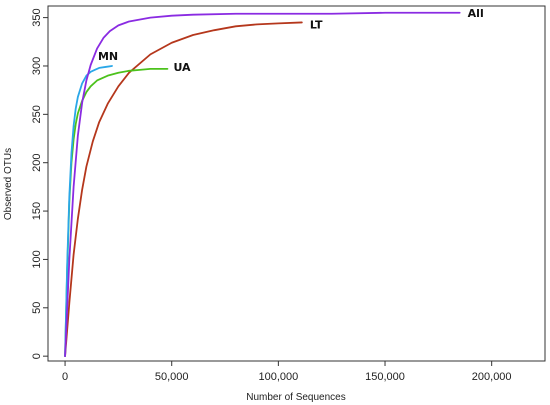  I want to click on x-tick-label-100000: 100,000, so click(278, 377).